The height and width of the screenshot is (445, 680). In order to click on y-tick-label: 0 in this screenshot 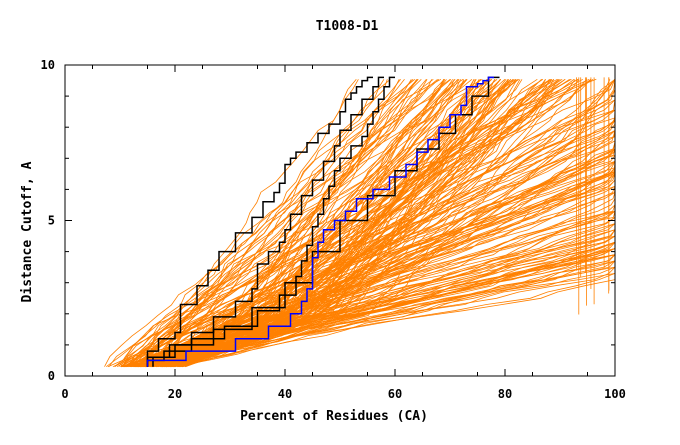, I will do `click(51, 376)`.